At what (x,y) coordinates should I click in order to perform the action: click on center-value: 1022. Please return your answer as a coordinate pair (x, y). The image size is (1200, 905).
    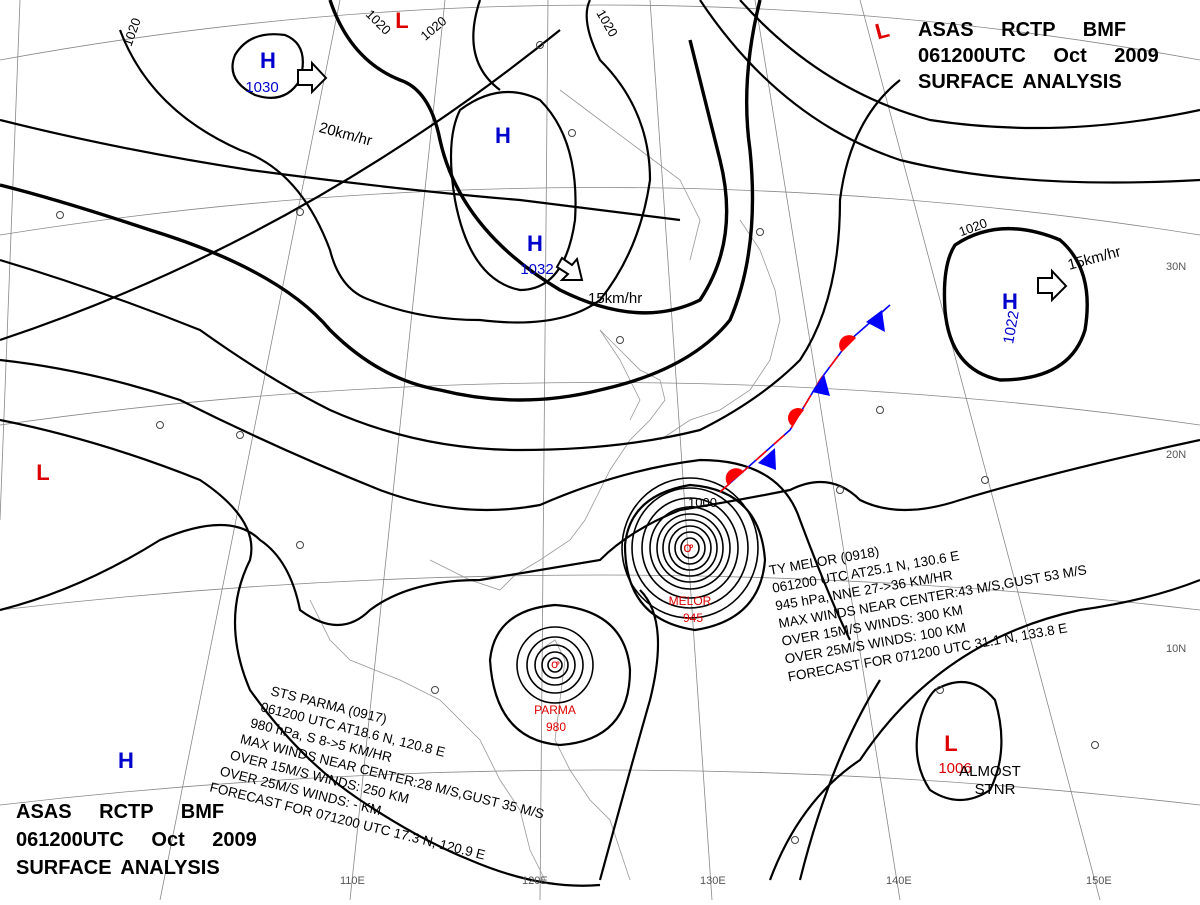
    Looking at the image, I should click on (1011, 327).